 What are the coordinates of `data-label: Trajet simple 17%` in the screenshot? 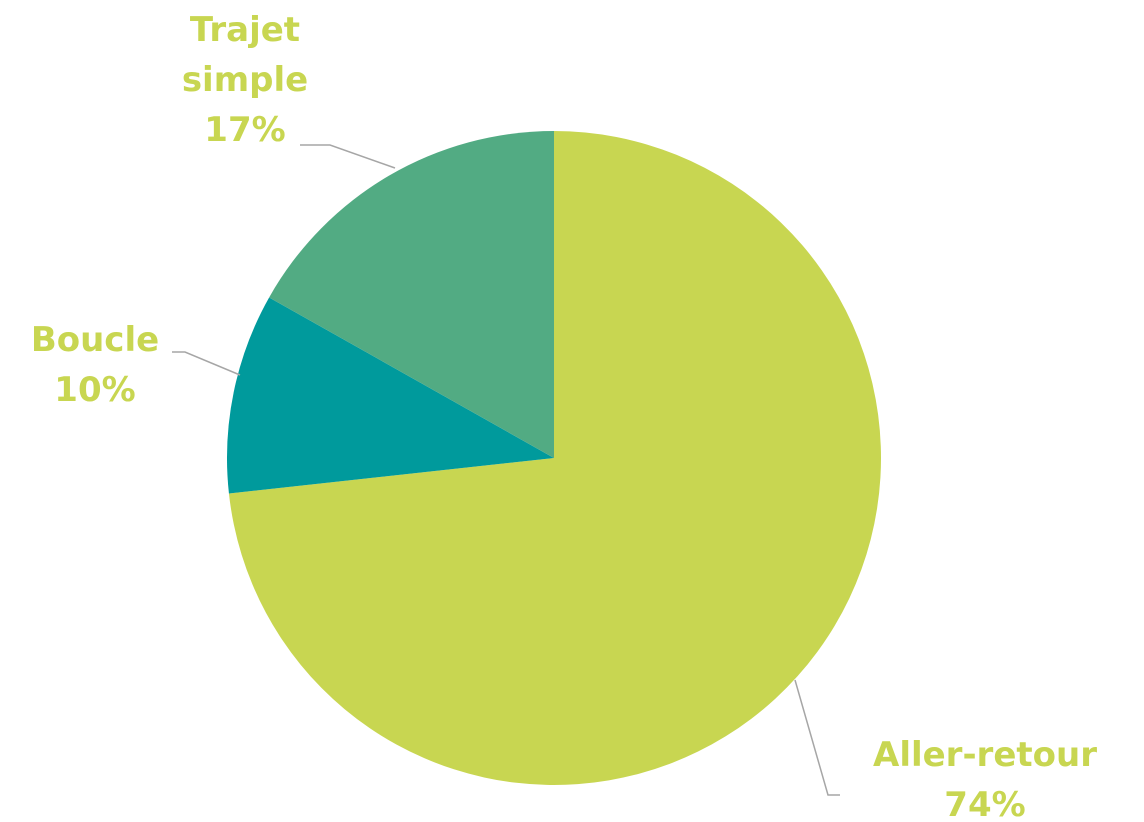 It's located at (245, 80).